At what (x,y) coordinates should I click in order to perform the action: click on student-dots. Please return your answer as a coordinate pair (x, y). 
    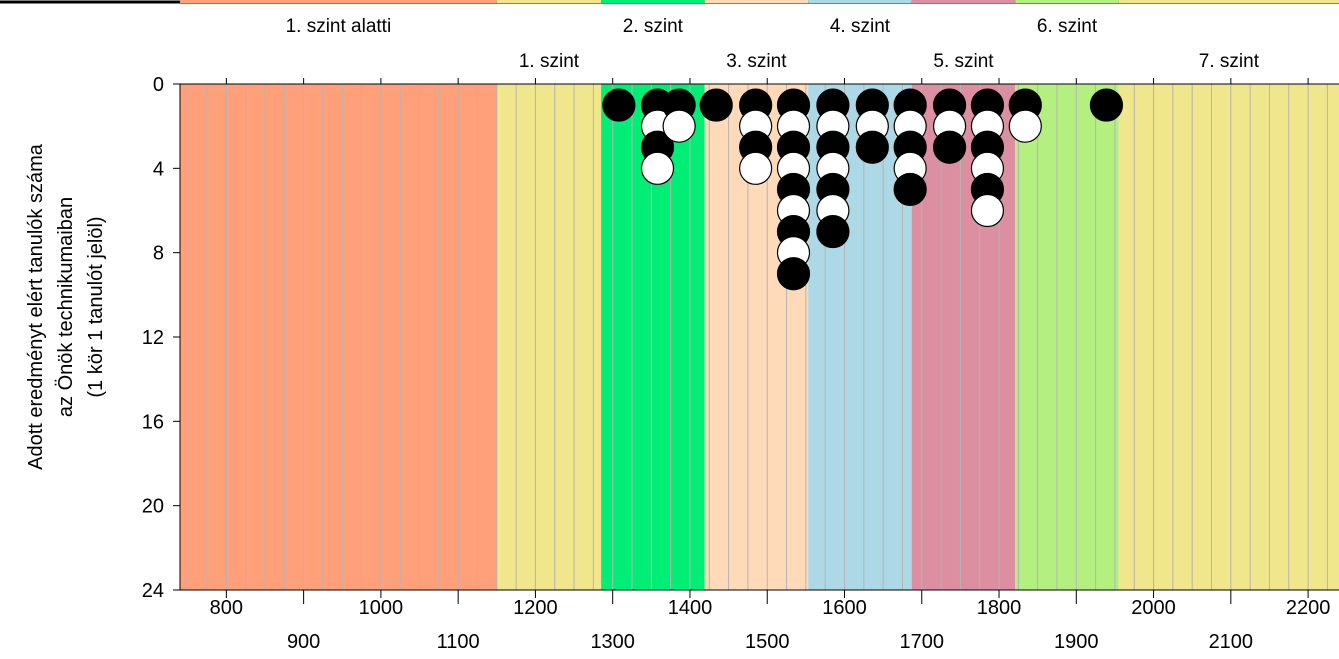
    Looking at the image, I should click on (863, 189).